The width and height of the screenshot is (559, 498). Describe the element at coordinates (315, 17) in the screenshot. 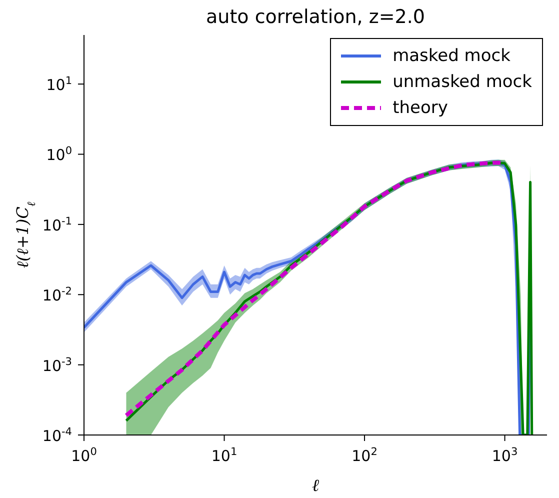

I see `chart-title: auto correlation, z=2.0` at that location.